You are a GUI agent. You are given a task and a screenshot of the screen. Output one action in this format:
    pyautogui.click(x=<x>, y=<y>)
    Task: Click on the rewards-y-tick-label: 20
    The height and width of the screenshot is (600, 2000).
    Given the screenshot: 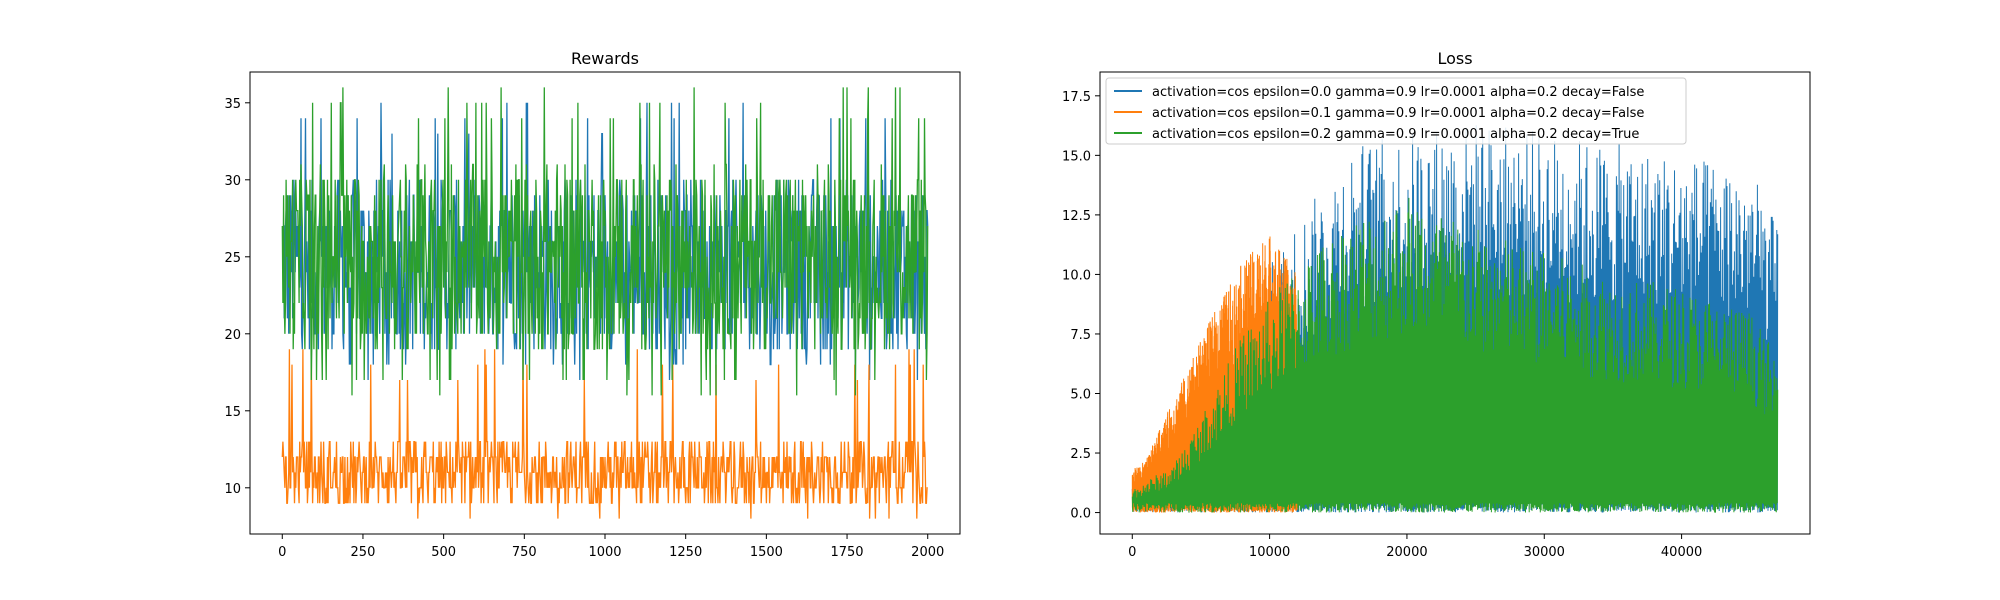 What is the action you would take?
    pyautogui.click(x=232, y=335)
    